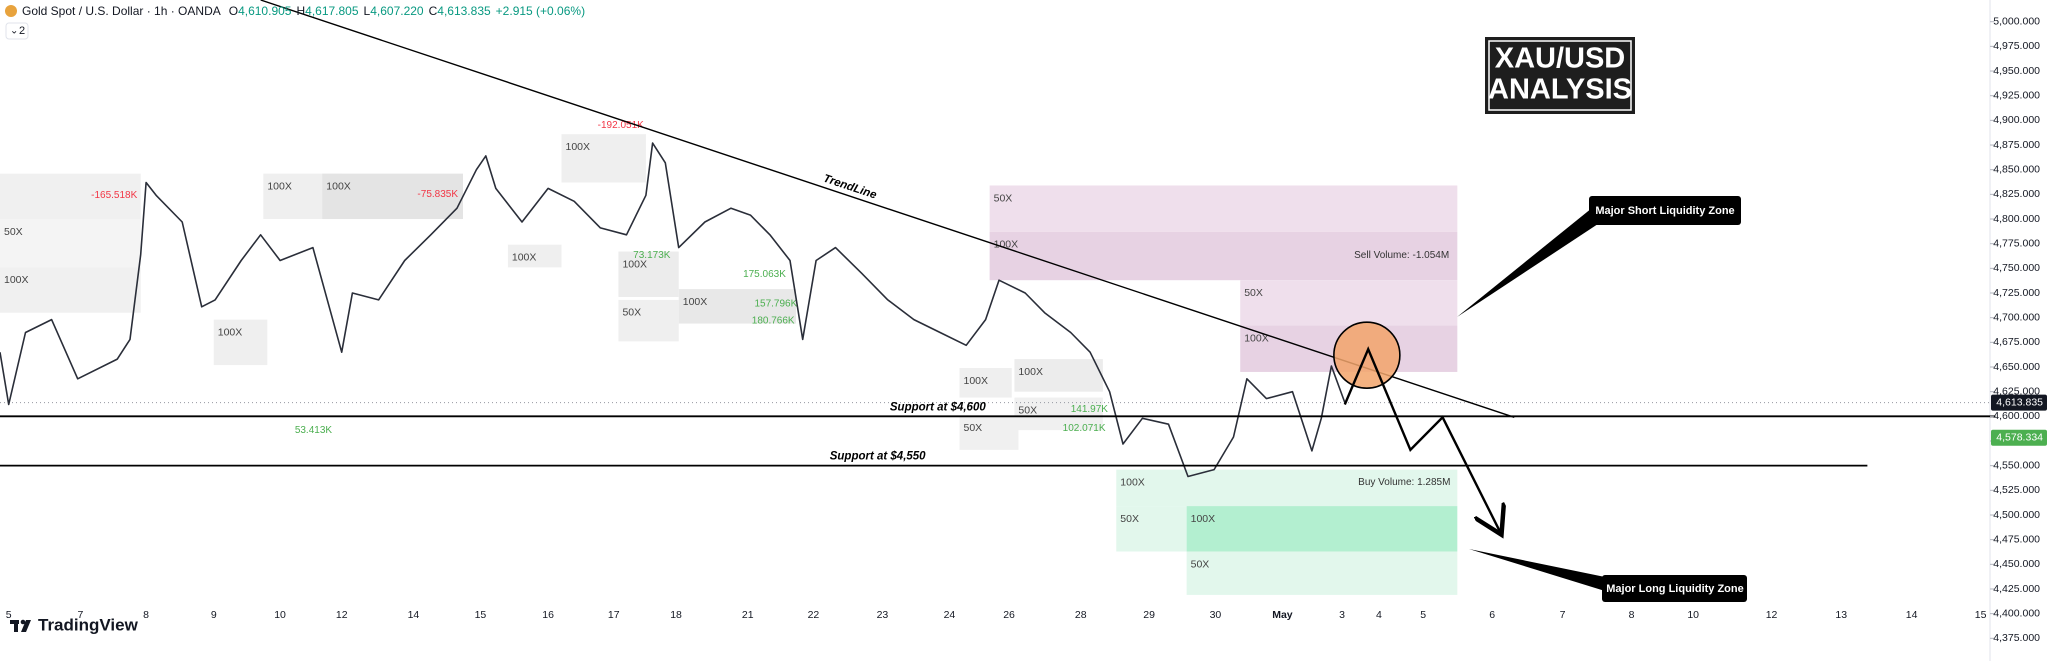 This screenshot has width=2048, height=661. Describe the element at coordinates (146, 615) in the screenshot. I see `x-tick-label: 8` at that location.